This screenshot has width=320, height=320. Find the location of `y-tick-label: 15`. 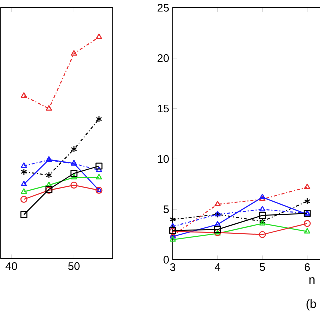

y-tick-label: 15 is located at coordinates (164, 108).